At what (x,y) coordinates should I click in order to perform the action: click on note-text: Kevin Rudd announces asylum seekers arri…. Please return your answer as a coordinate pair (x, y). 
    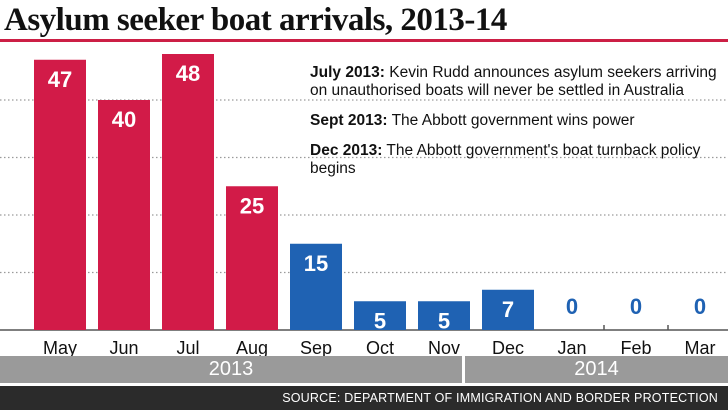
    Looking at the image, I should click on (513, 81).